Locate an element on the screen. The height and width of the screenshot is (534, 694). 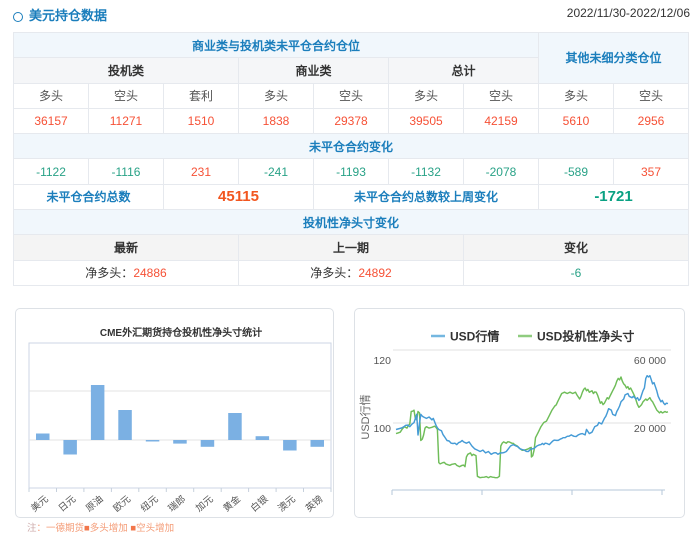
svg-text: USD投机性净头寸 is located at coordinates (585, 336).